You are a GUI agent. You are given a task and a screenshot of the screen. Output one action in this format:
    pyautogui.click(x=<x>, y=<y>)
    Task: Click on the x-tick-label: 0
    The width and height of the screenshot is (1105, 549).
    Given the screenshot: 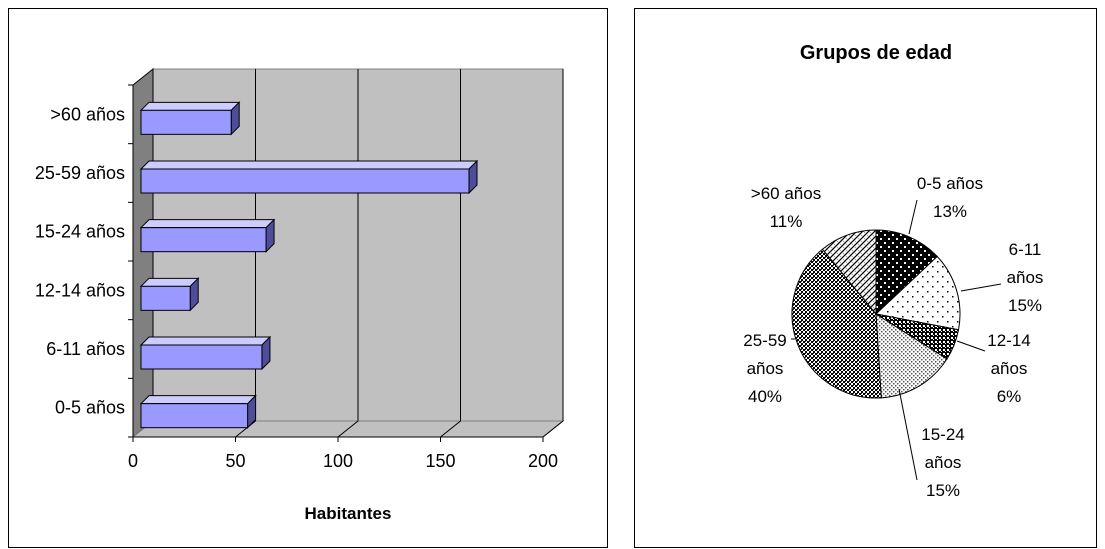 What is the action you would take?
    pyautogui.click(x=133, y=461)
    